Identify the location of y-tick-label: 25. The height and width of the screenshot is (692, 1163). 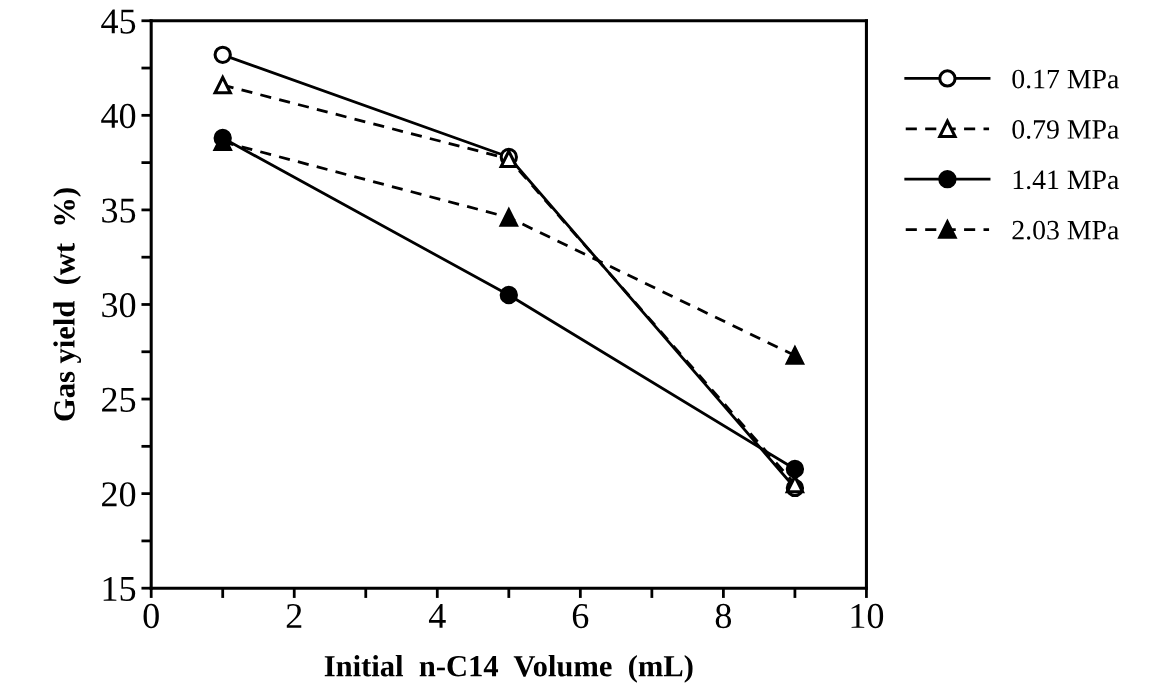
(119, 399).